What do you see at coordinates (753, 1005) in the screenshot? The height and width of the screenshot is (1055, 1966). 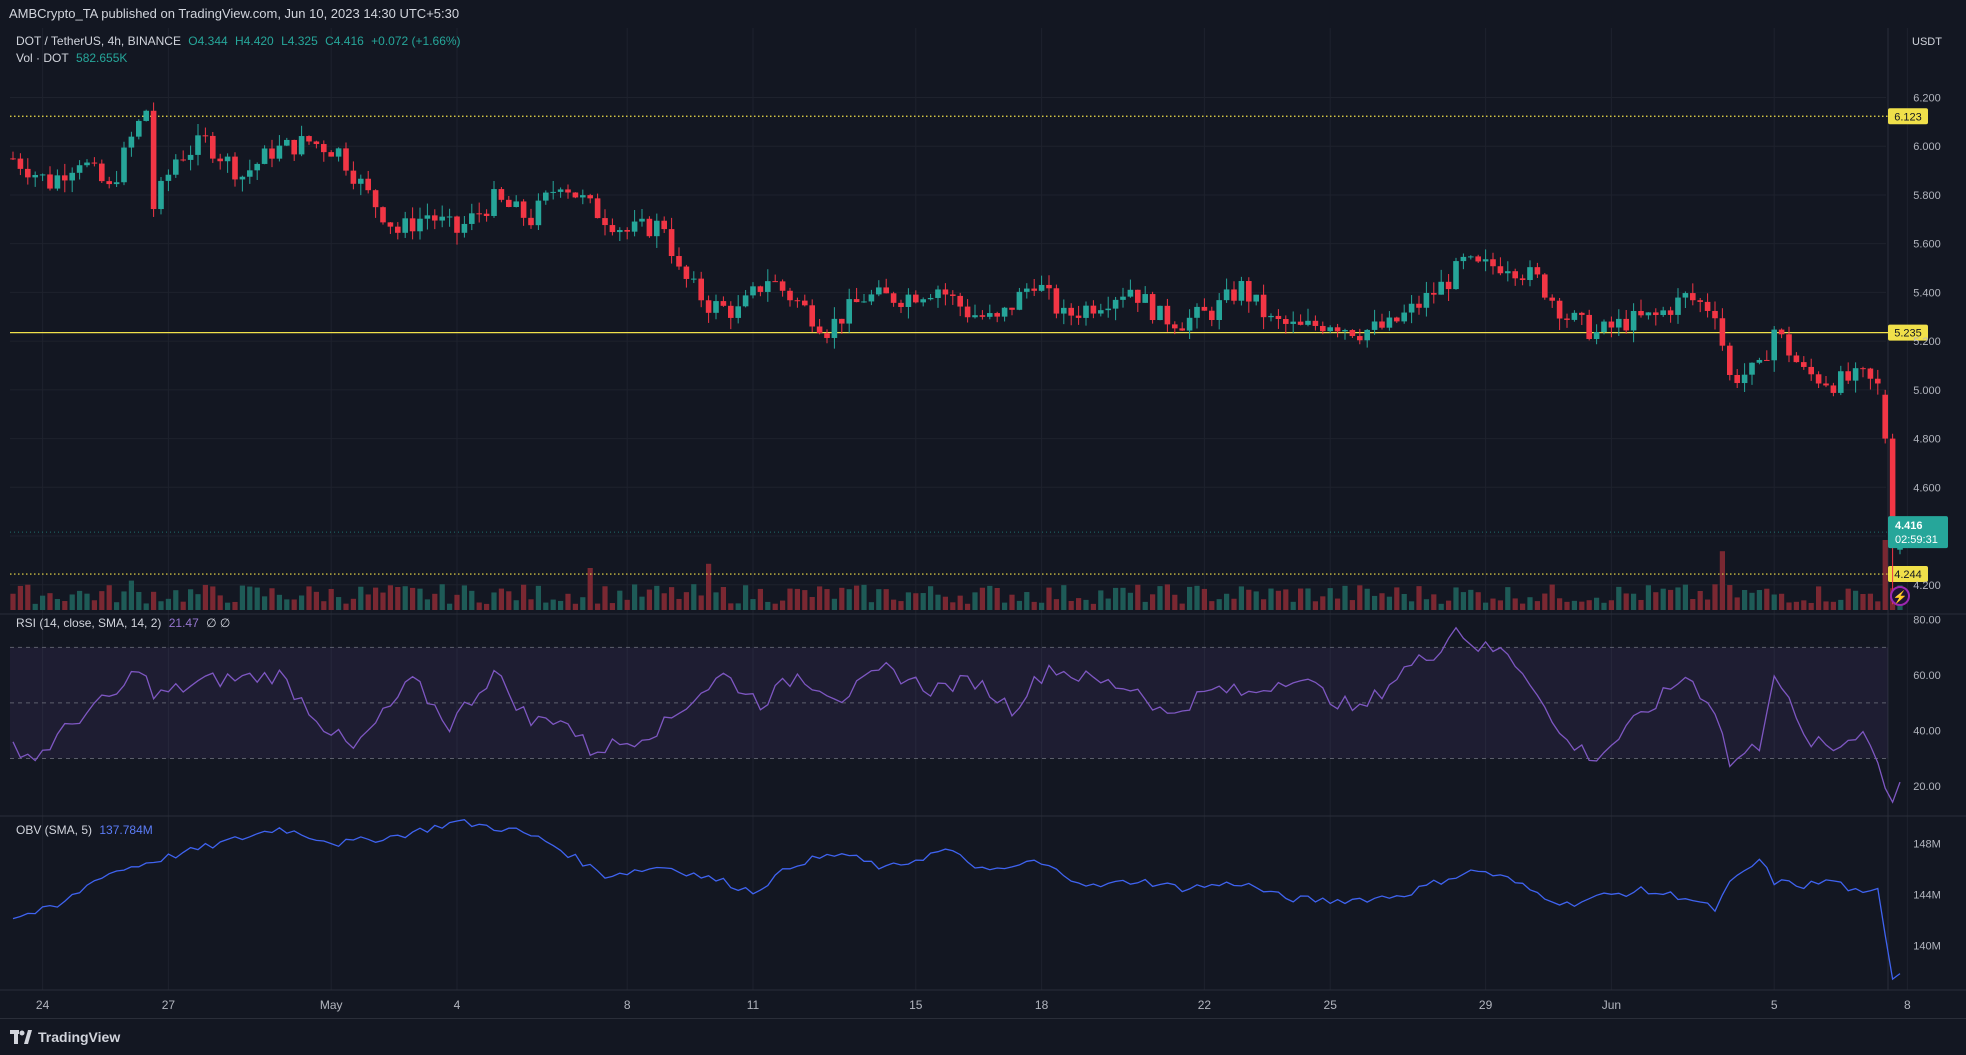 I see `time-tick: 11` at bounding box center [753, 1005].